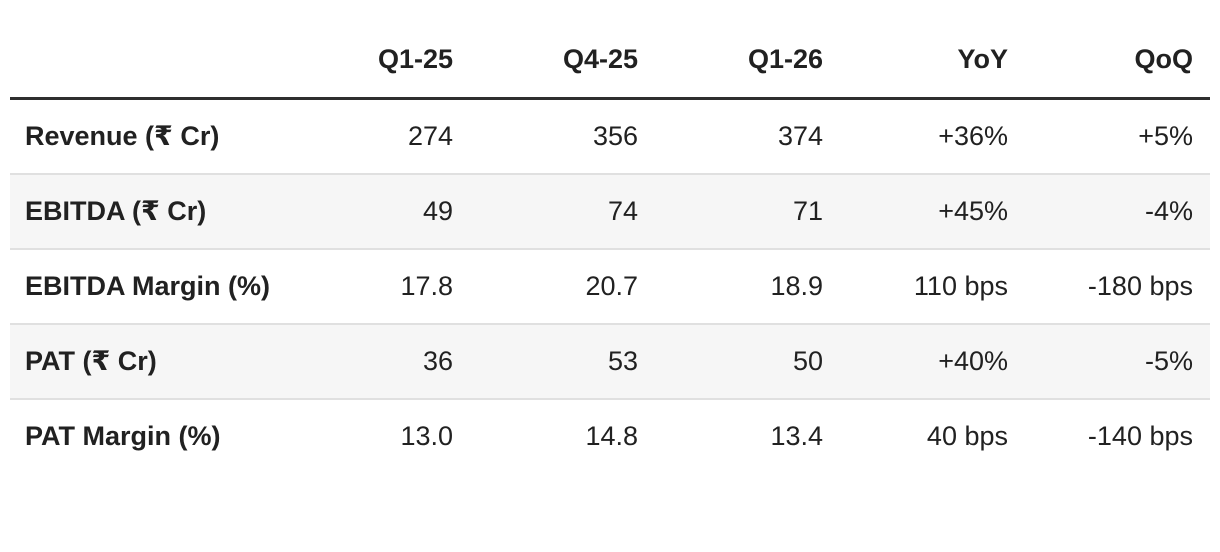 The width and height of the screenshot is (1220, 552). I want to click on cell-value: 74, so click(622, 210).